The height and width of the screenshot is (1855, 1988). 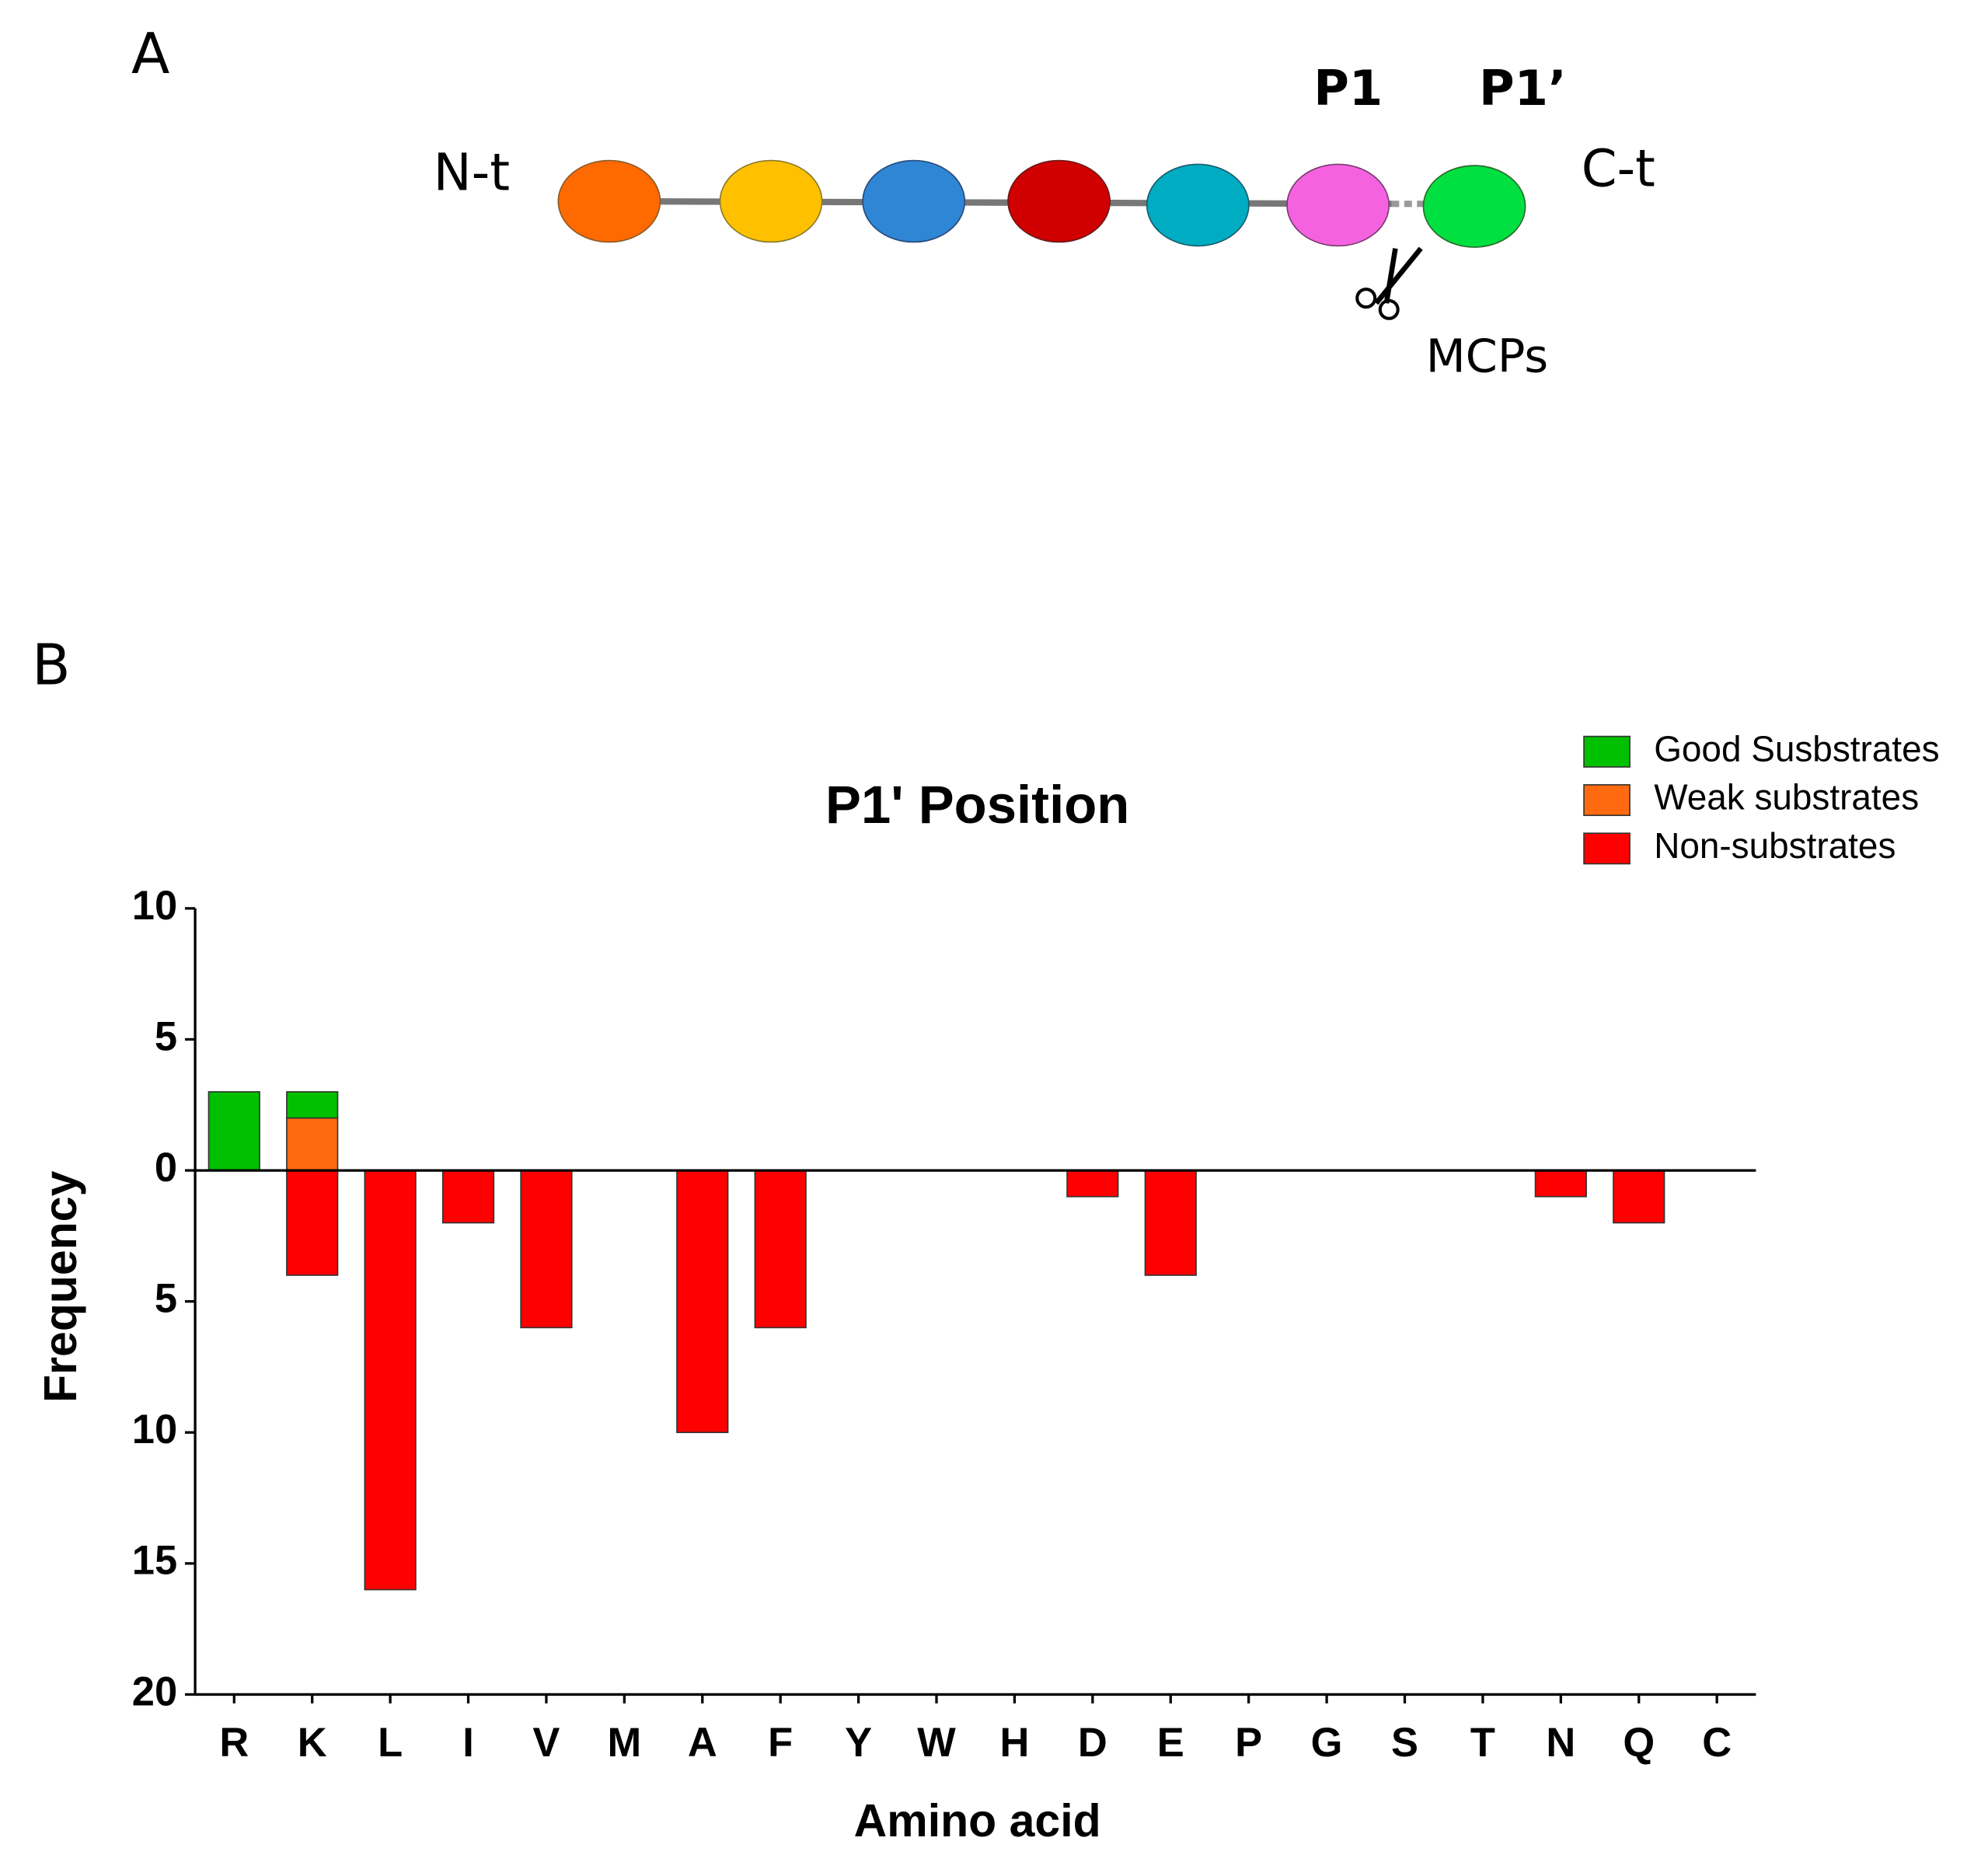 I want to click on legend-label: Good Susbstrates, so click(x=1796, y=748).